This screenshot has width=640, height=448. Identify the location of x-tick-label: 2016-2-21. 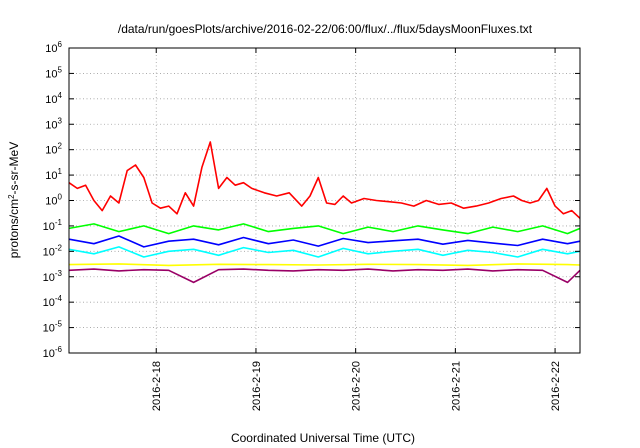
(456, 386).